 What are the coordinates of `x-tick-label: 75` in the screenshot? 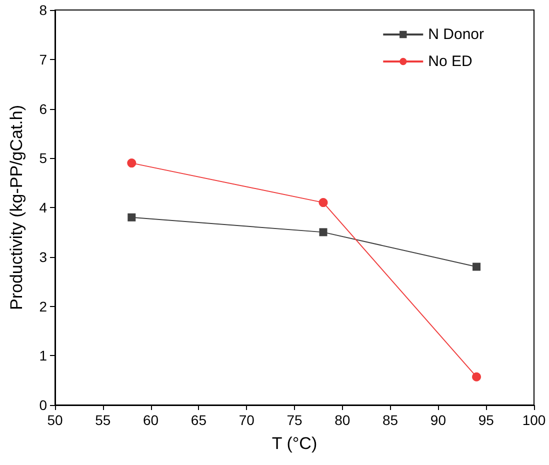 It's located at (294, 420).